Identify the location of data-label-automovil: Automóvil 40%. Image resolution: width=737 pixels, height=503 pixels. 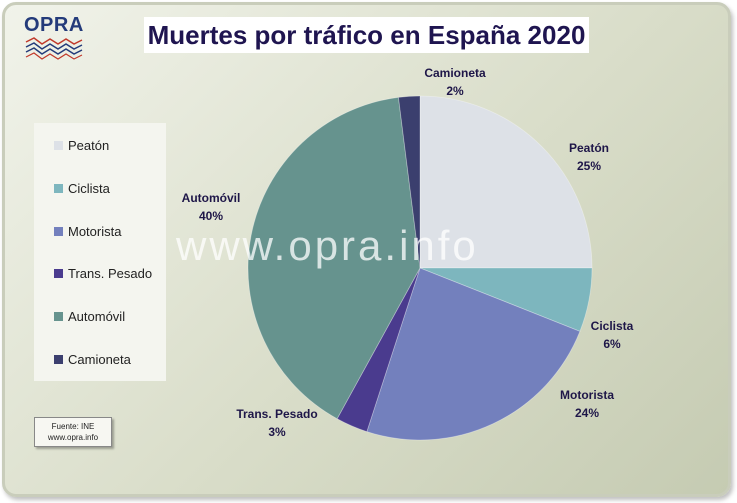
(211, 207).